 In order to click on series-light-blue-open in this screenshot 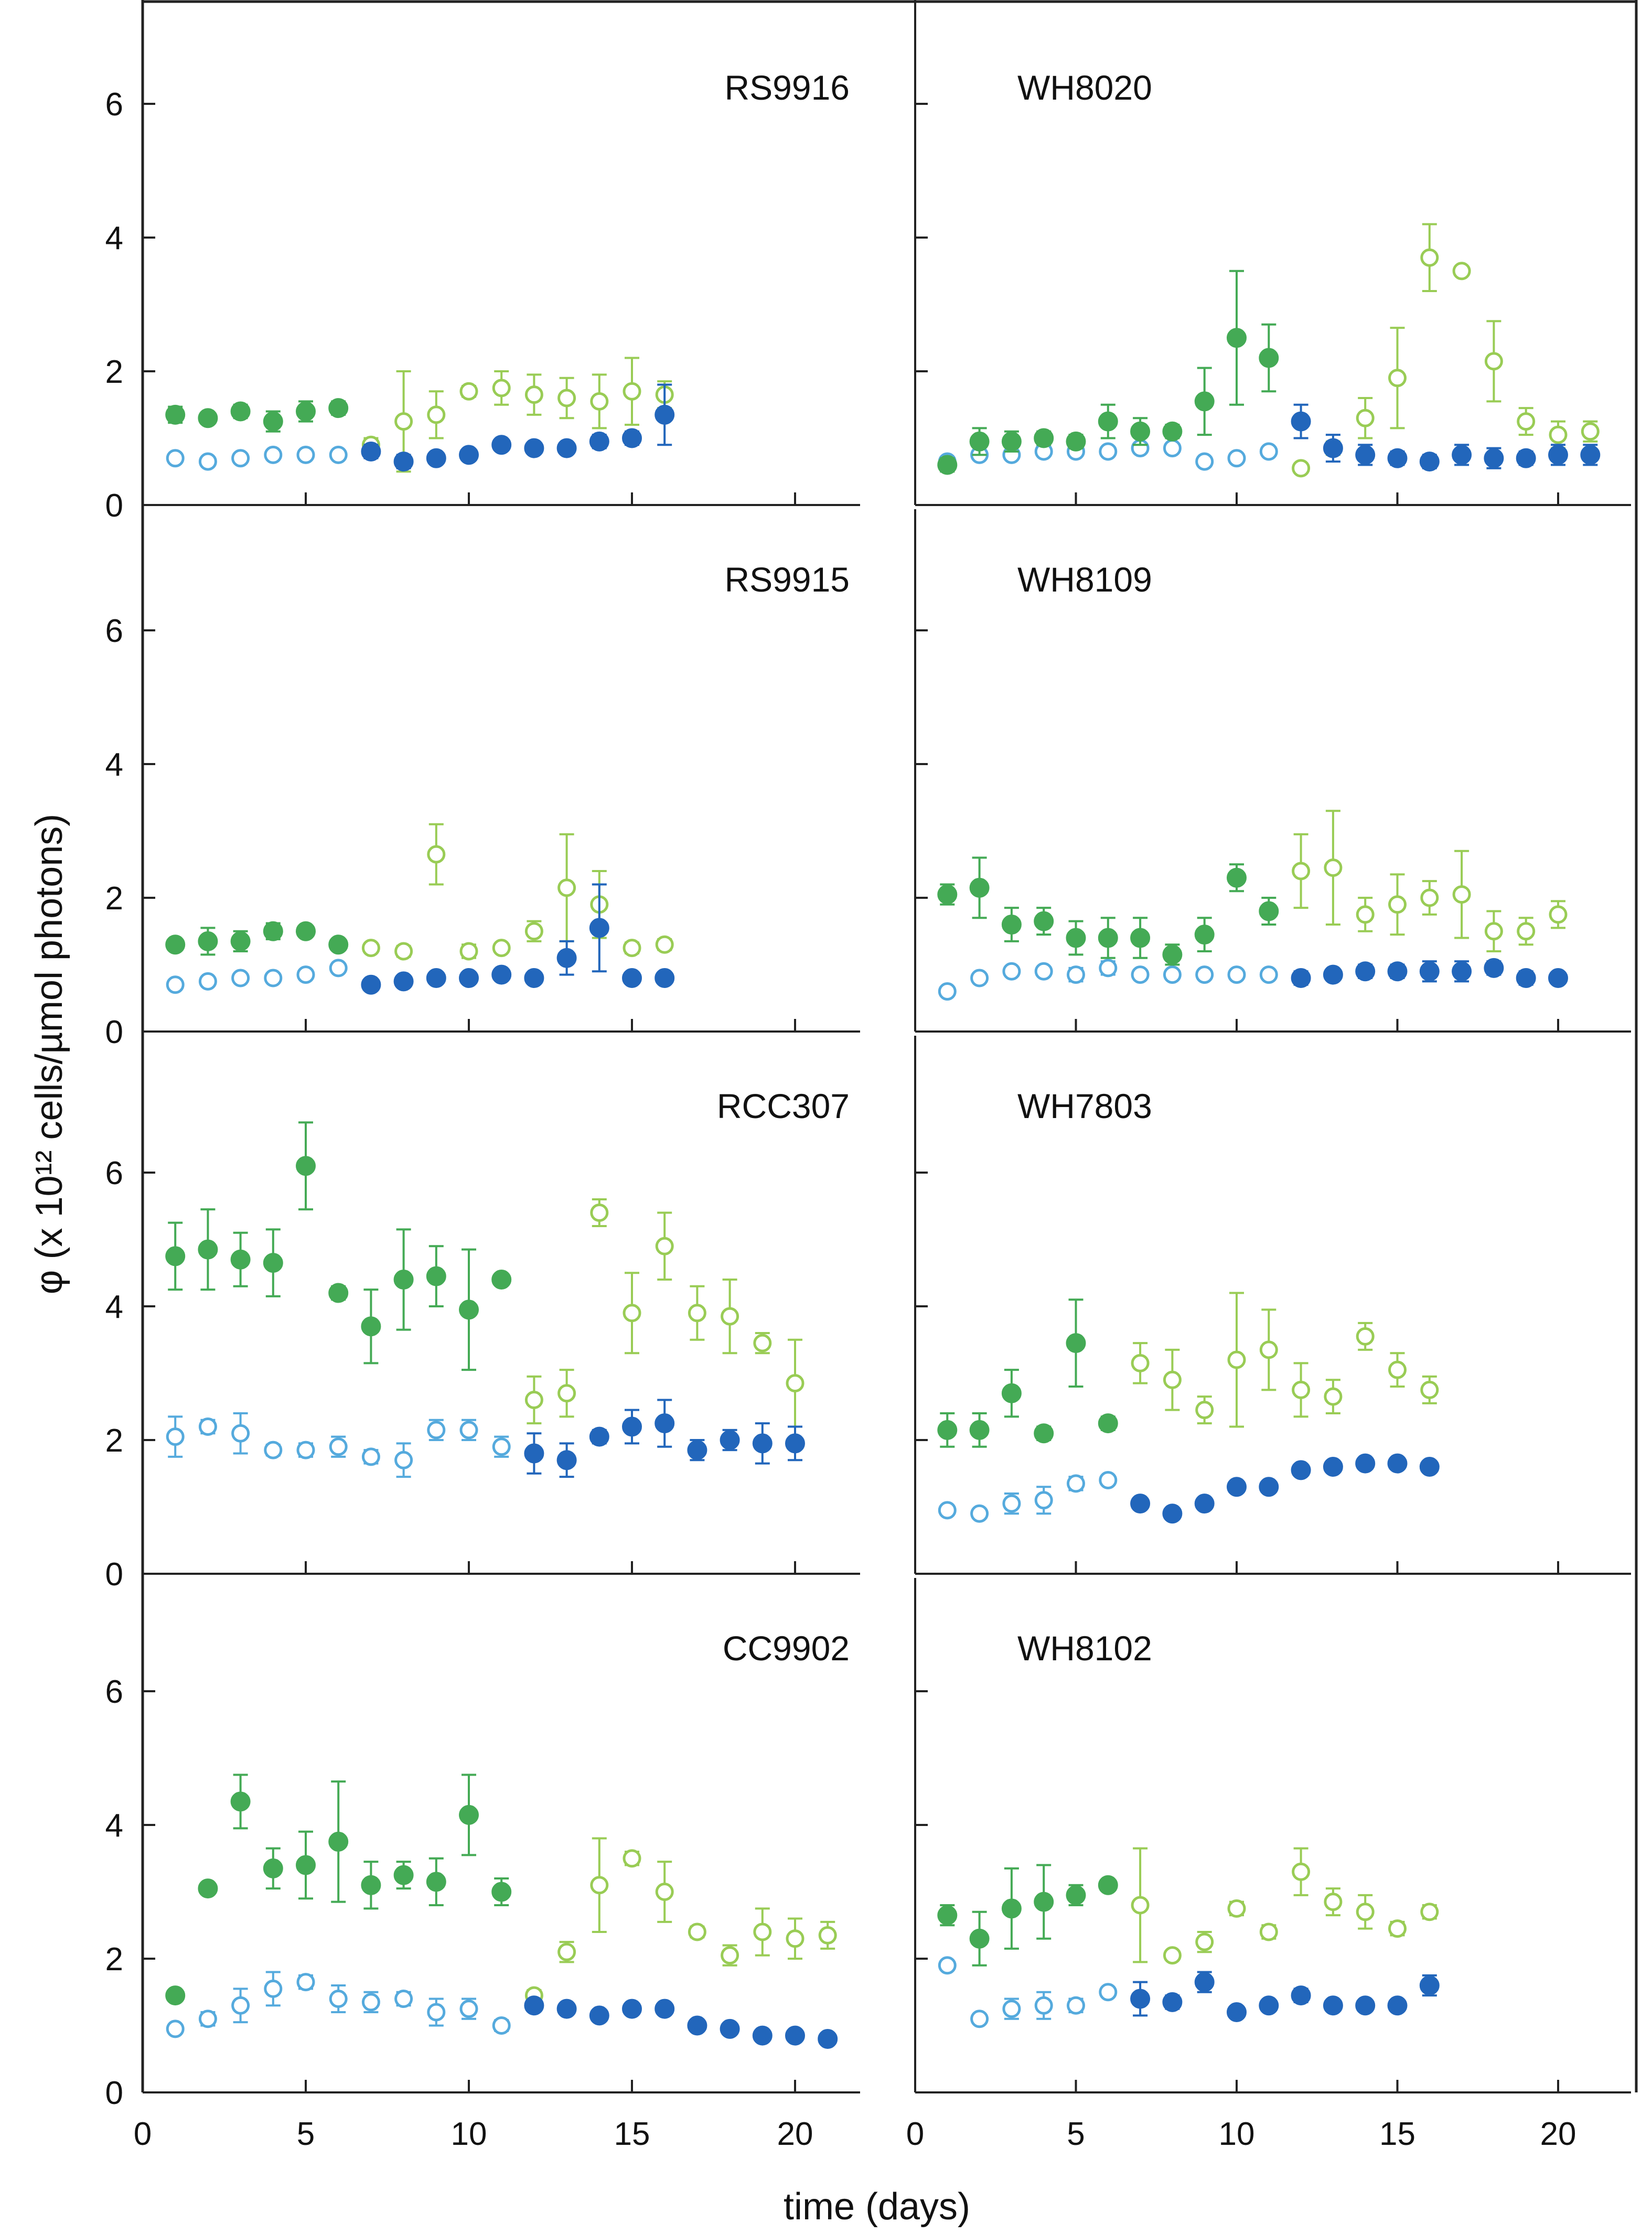, I will do `click(1028, 1497)`.